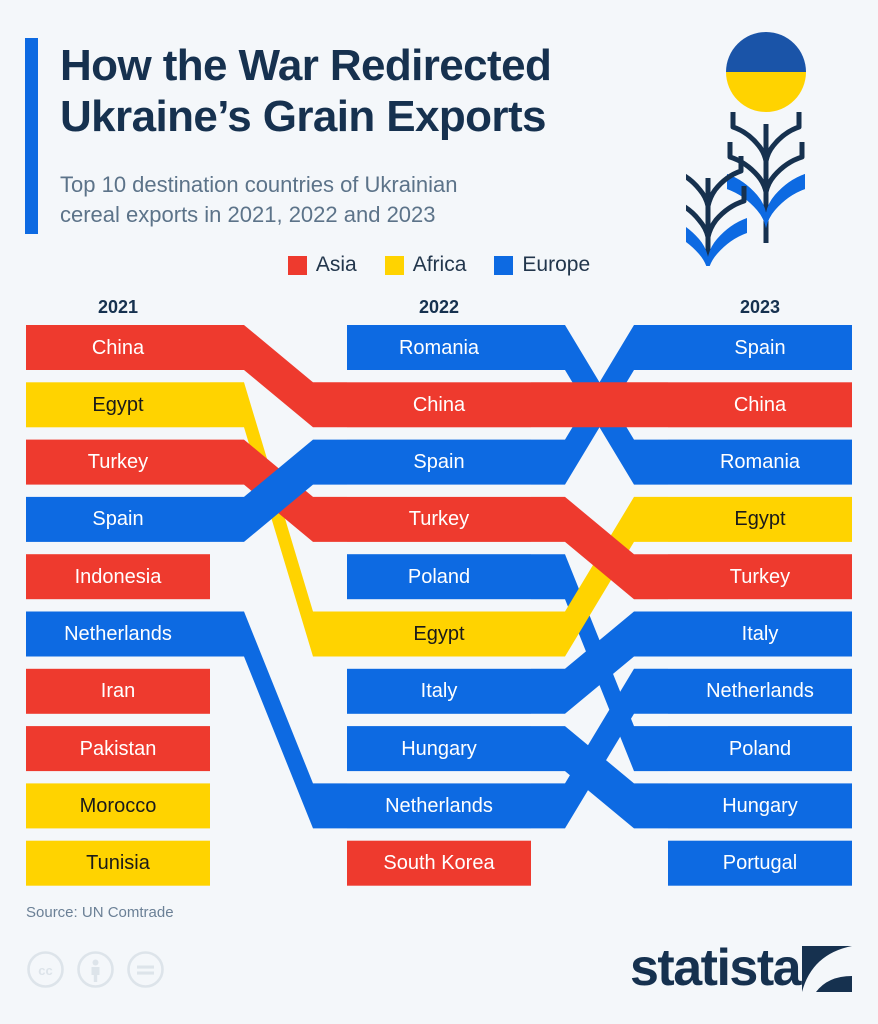 The height and width of the screenshot is (1024, 878). What do you see at coordinates (827, 969) in the screenshot?
I see `statista-mark` at bounding box center [827, 969].